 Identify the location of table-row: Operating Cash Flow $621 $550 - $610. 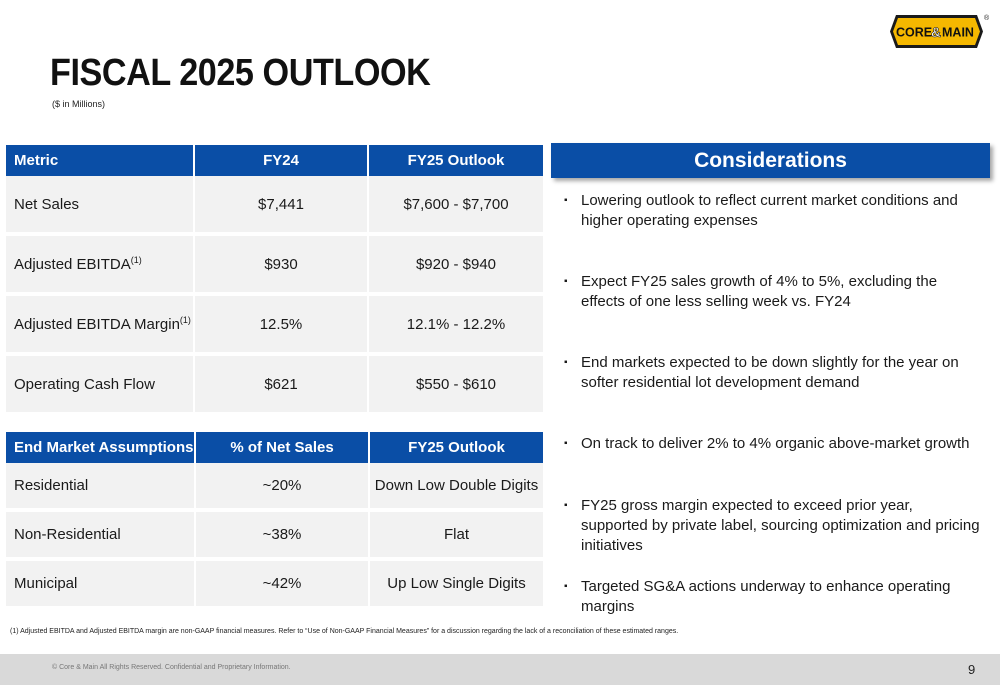
(274, 385).